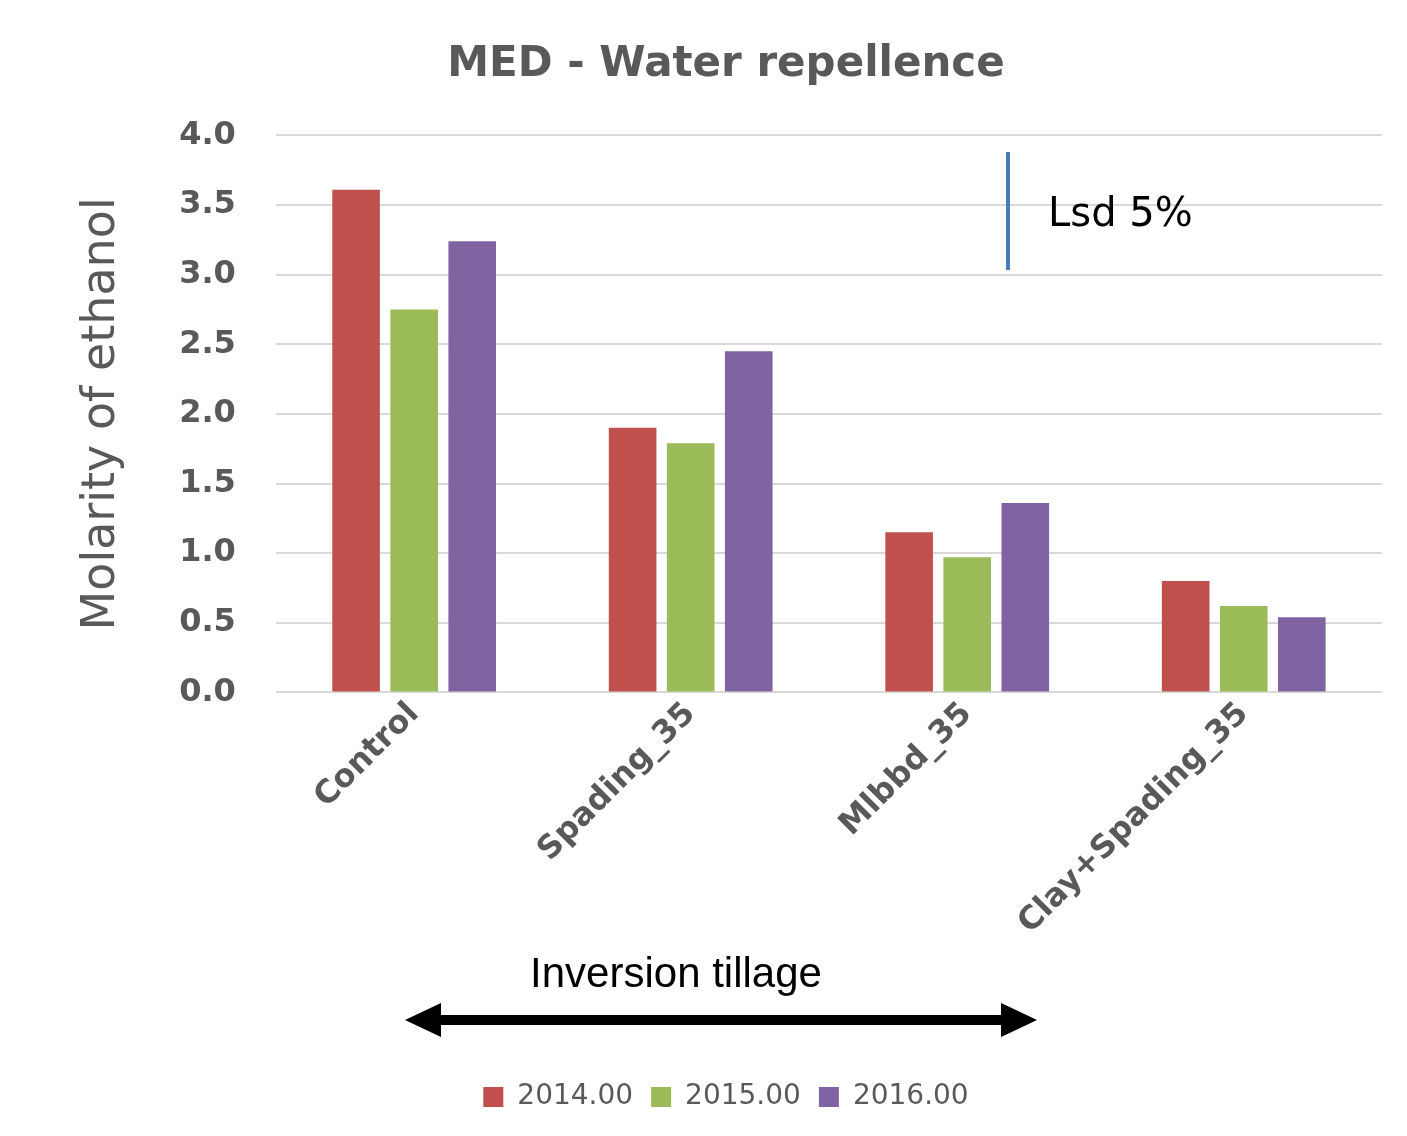 The height and width of the screenshot is (1136, 1407). I want to click on annotation: Lsd 5%, so click(1120, 212).